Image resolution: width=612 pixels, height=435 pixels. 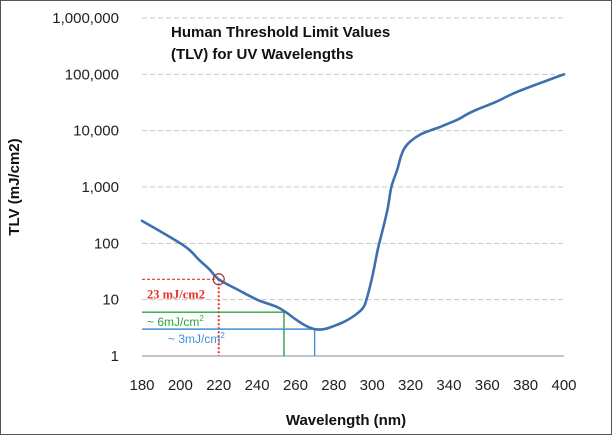 I want to click on y-tick-label: 1,000,000, so click(x=85, y=18).